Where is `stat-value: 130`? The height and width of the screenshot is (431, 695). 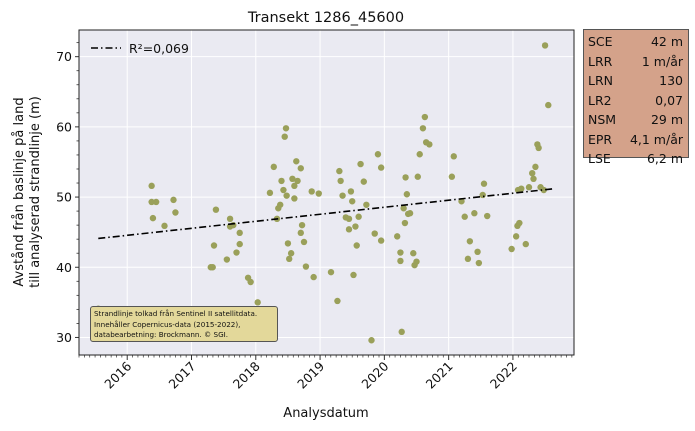 stat-value: 130 is located at coordinates (671, 80).